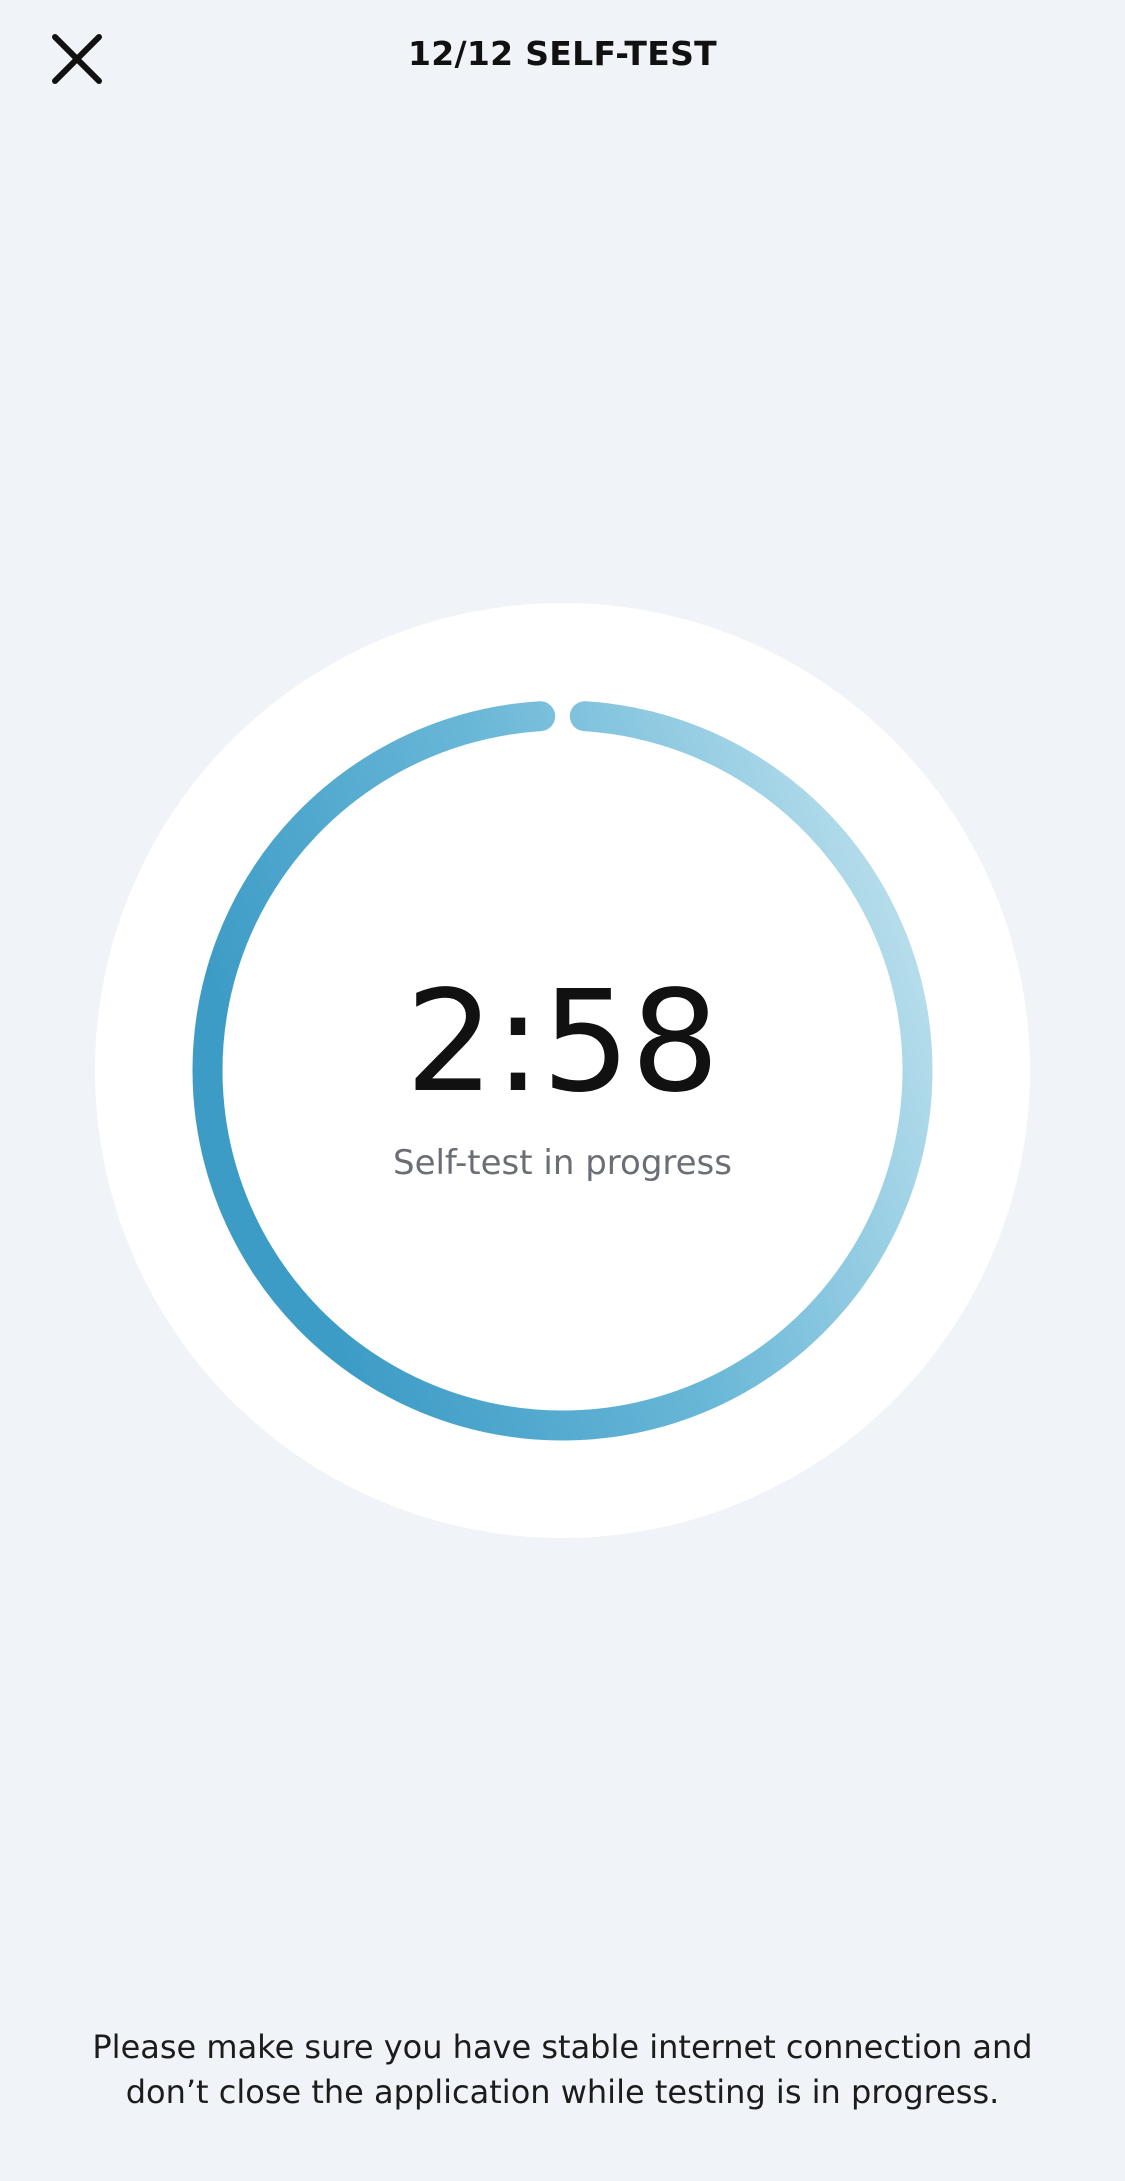  I want to click on close-icon, so click(77, 59).